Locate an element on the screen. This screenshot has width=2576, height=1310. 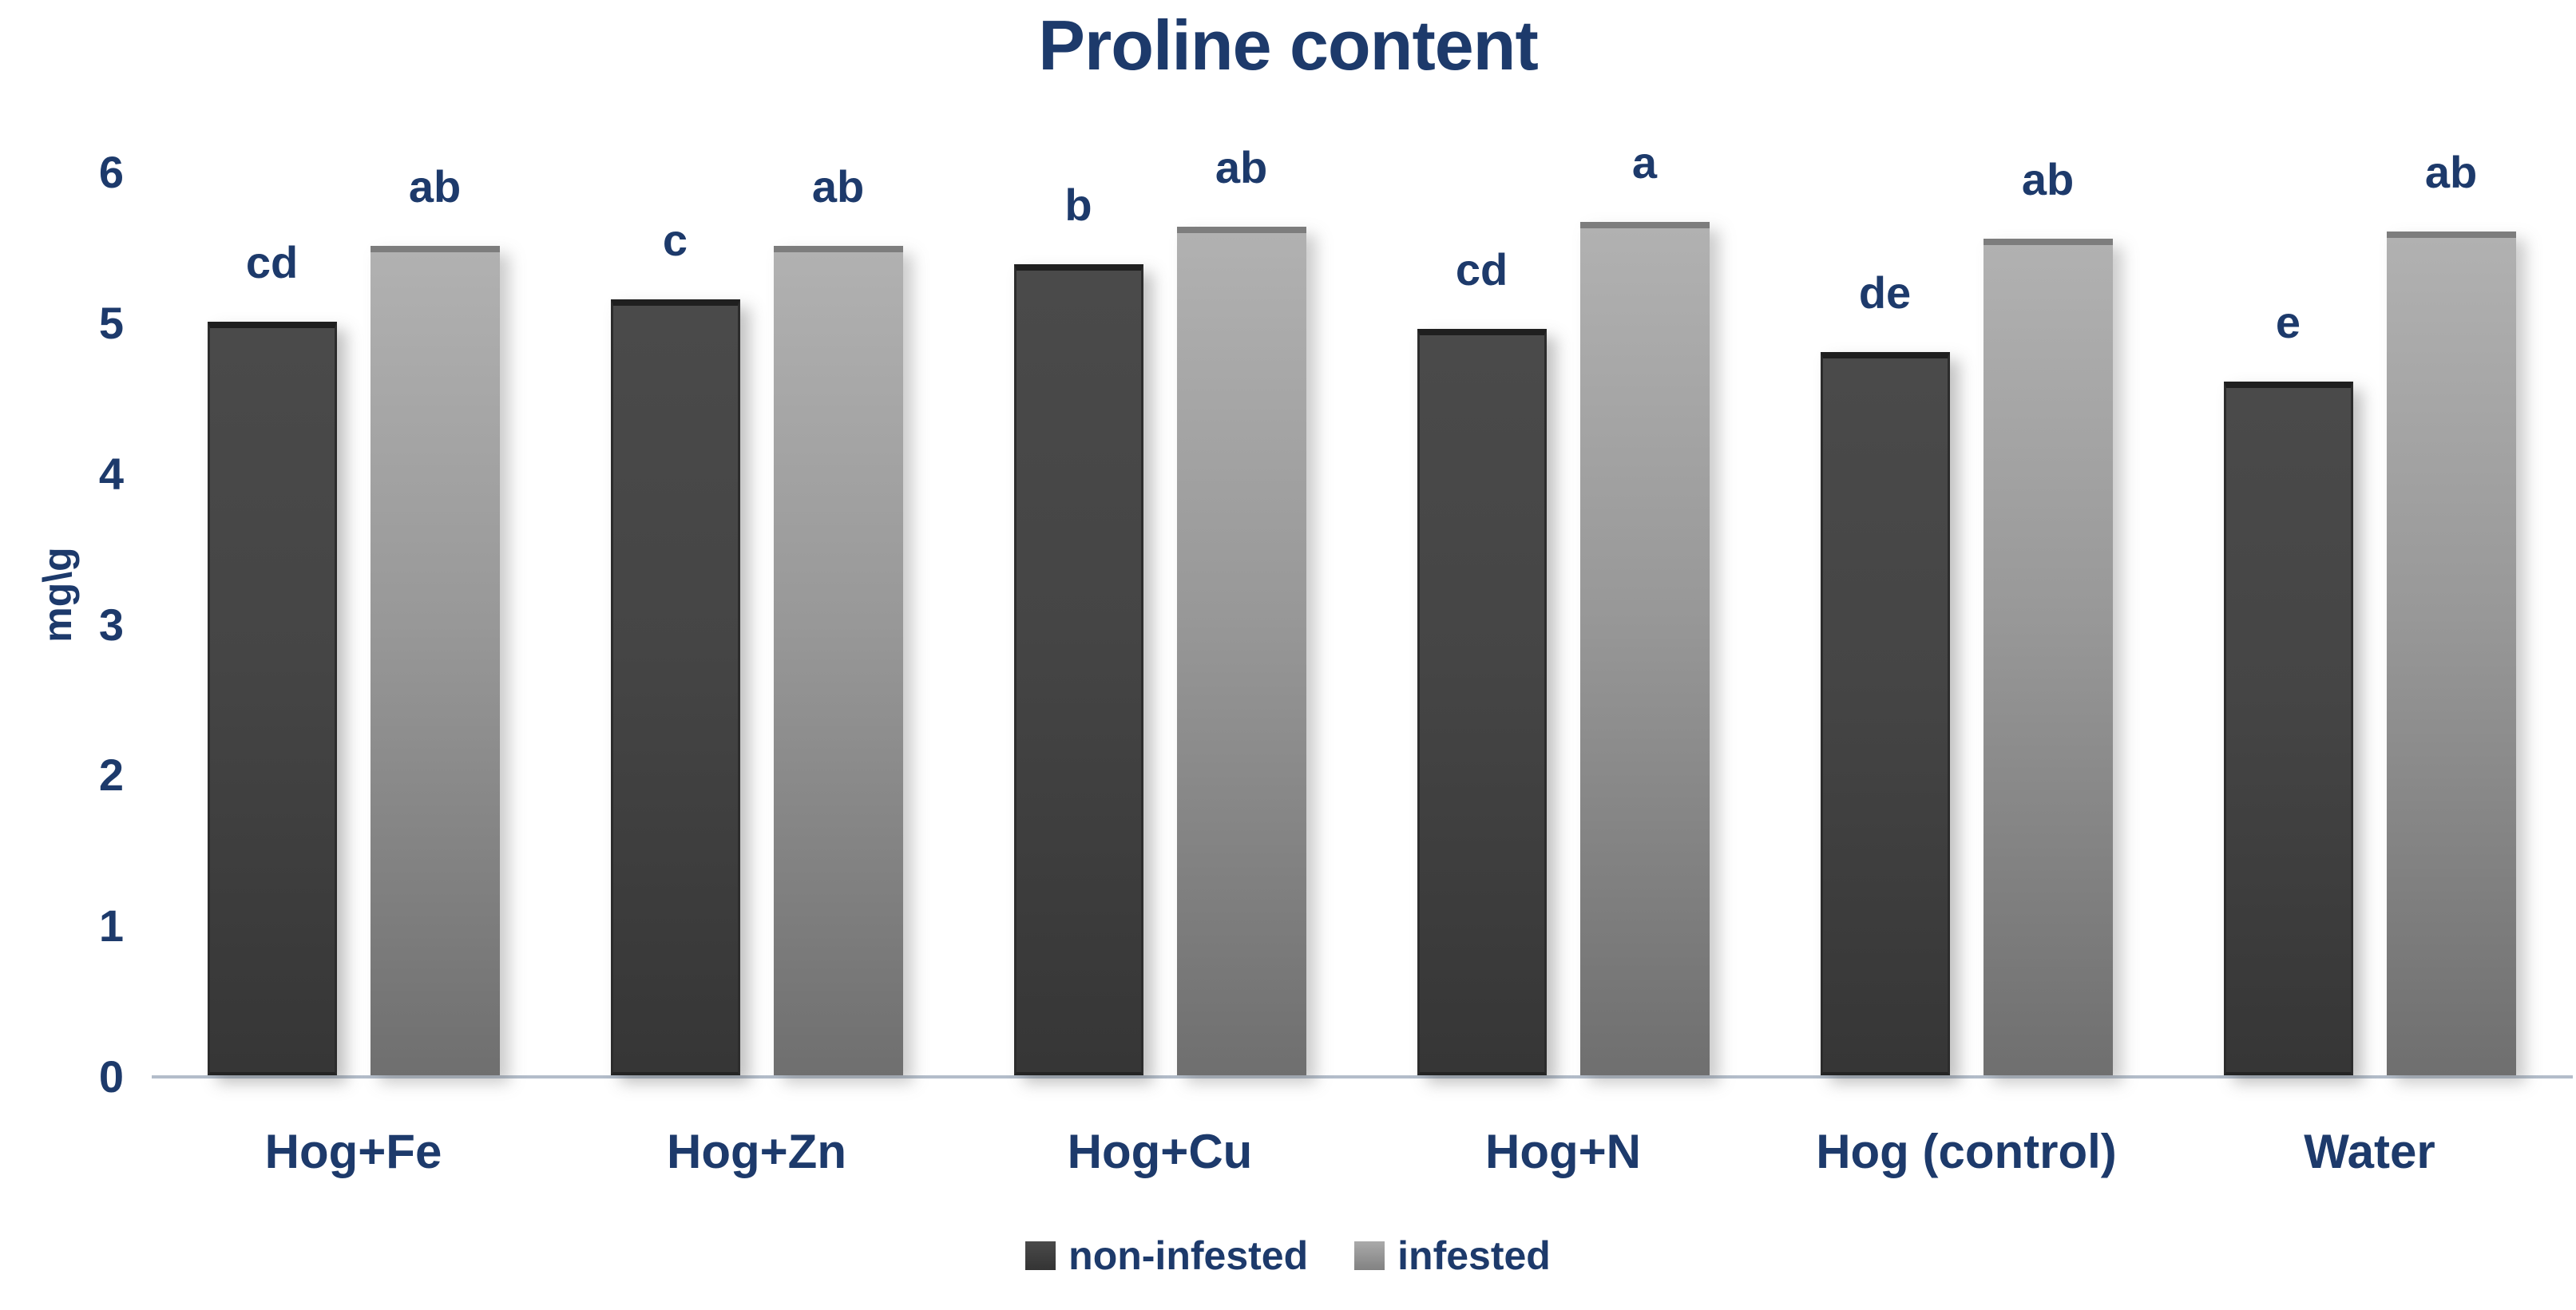
bar-column-non-infested: de is located at coordinates (1885, 671).